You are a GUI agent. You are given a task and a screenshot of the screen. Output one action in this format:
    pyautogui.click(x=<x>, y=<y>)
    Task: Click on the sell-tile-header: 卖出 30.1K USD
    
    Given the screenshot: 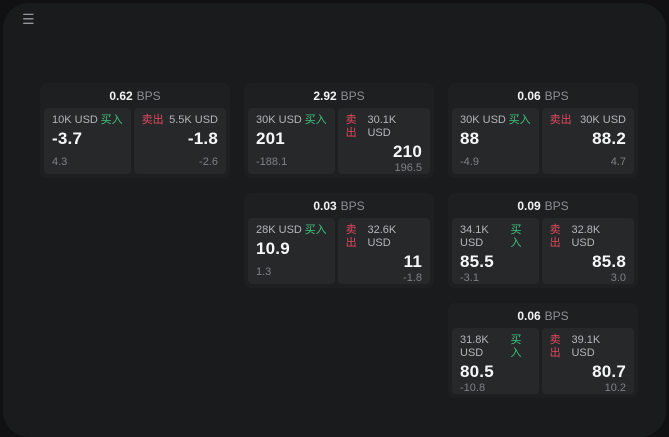 What is the action you would take?
    pyautogui.click(x=384, y=127)
    